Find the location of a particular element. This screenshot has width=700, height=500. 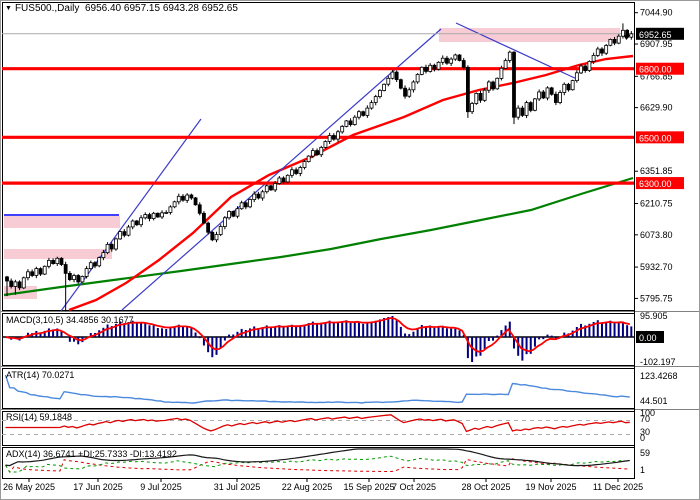

price-axis-box-label: 6952.65 is located at coordinates (655, 35).